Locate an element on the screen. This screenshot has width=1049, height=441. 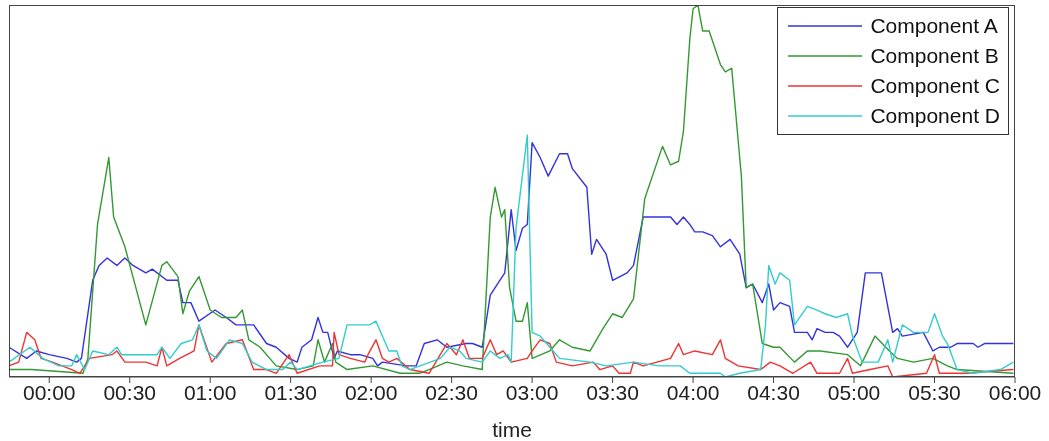
x-tick-label: 00:30 is located at coordinates (129, 392).